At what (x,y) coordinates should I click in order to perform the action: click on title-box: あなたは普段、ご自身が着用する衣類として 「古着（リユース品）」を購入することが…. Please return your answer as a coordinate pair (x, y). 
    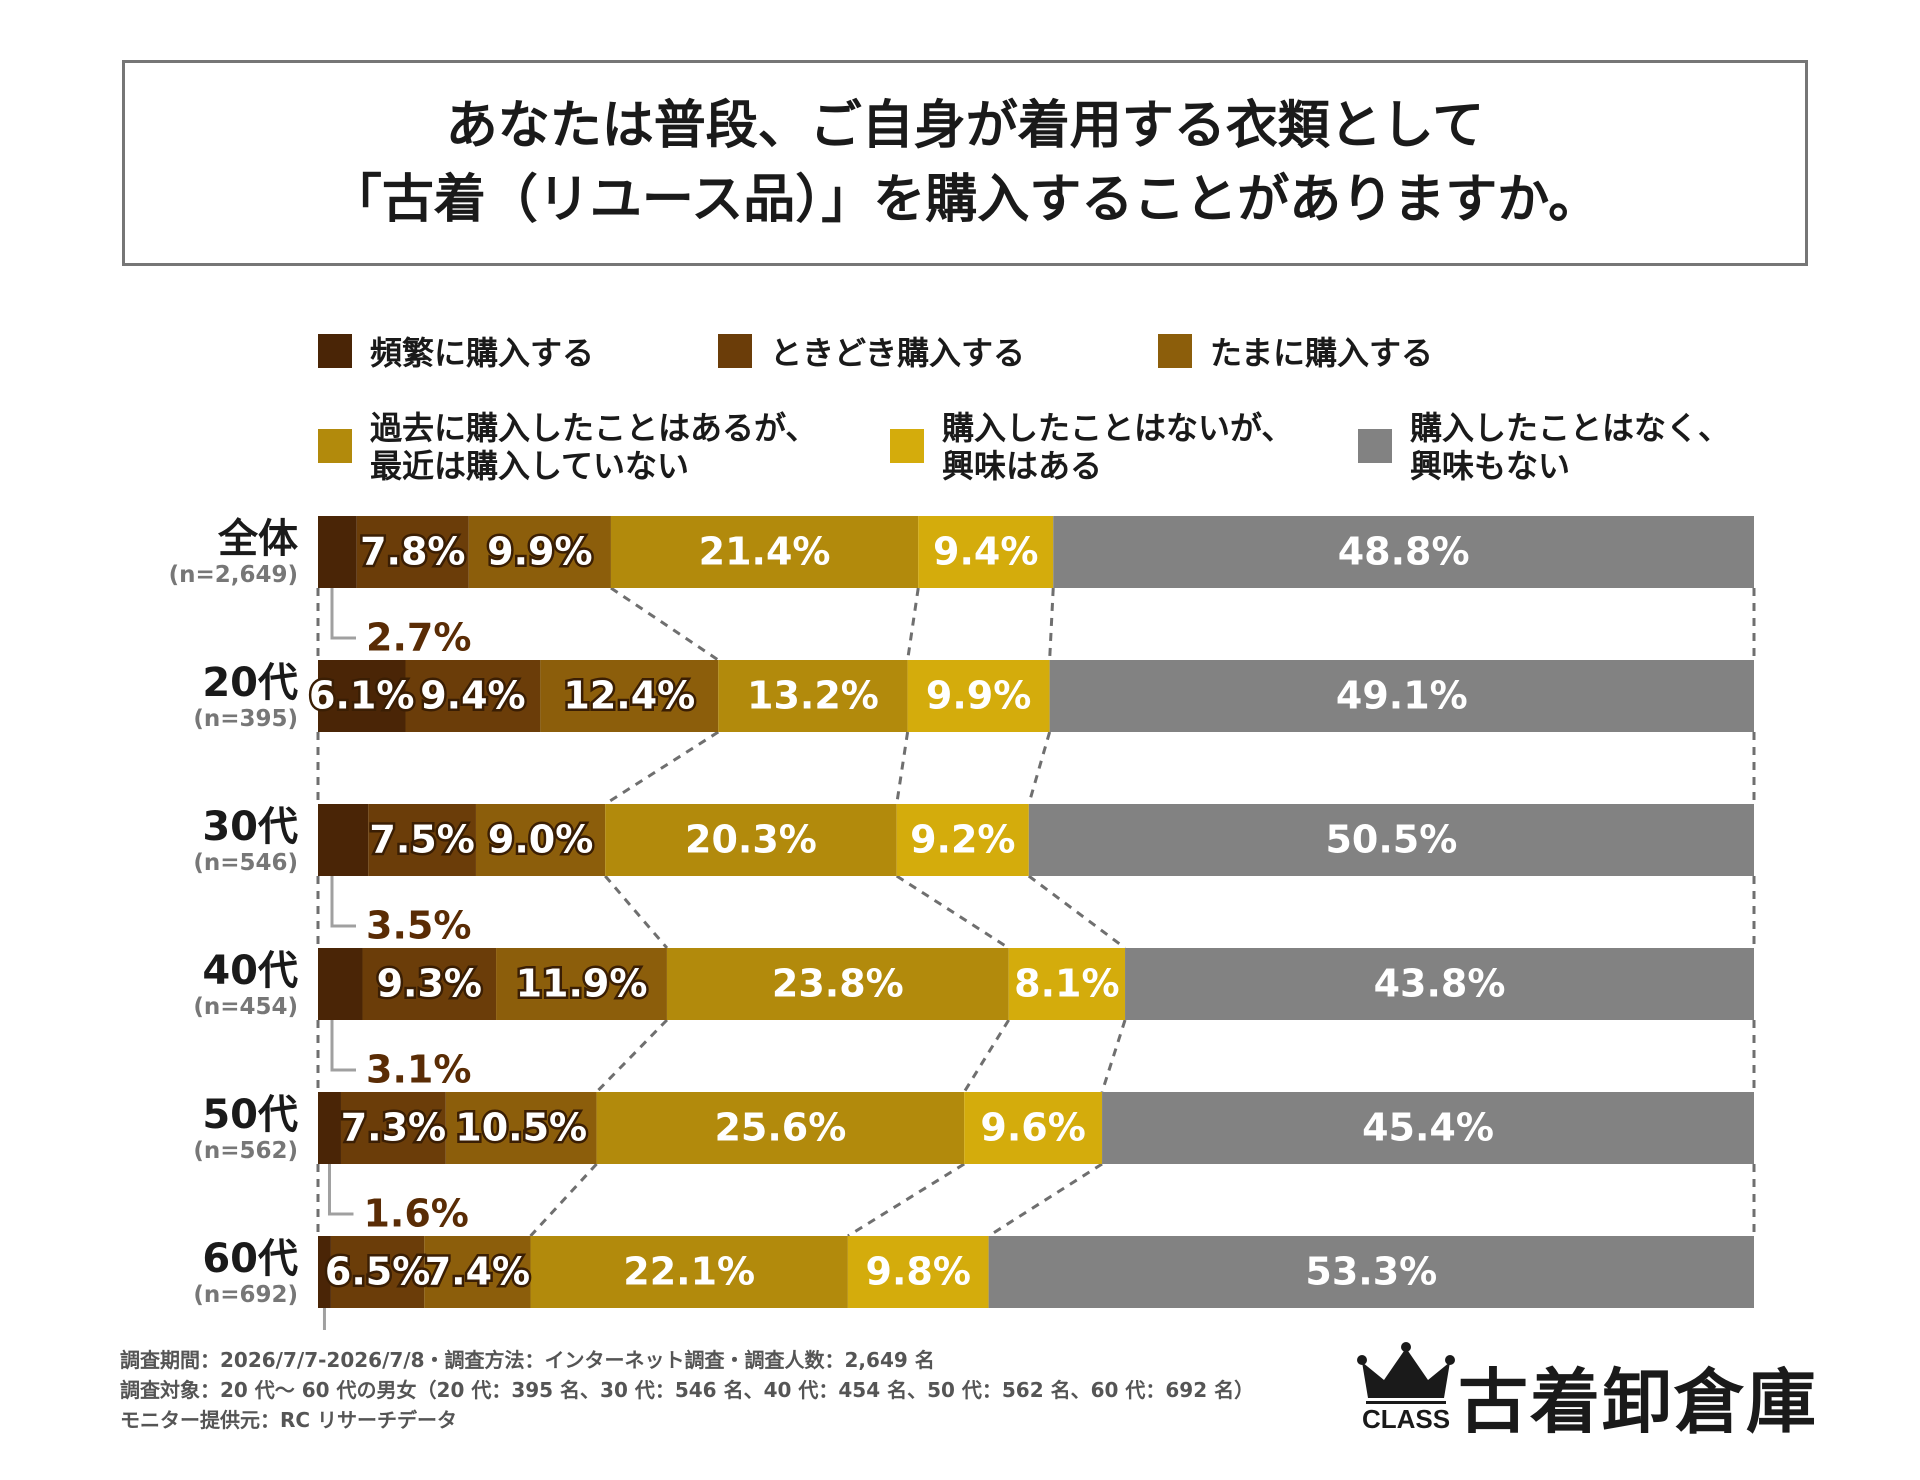
    Looking at the image, I should click on (965, 163).